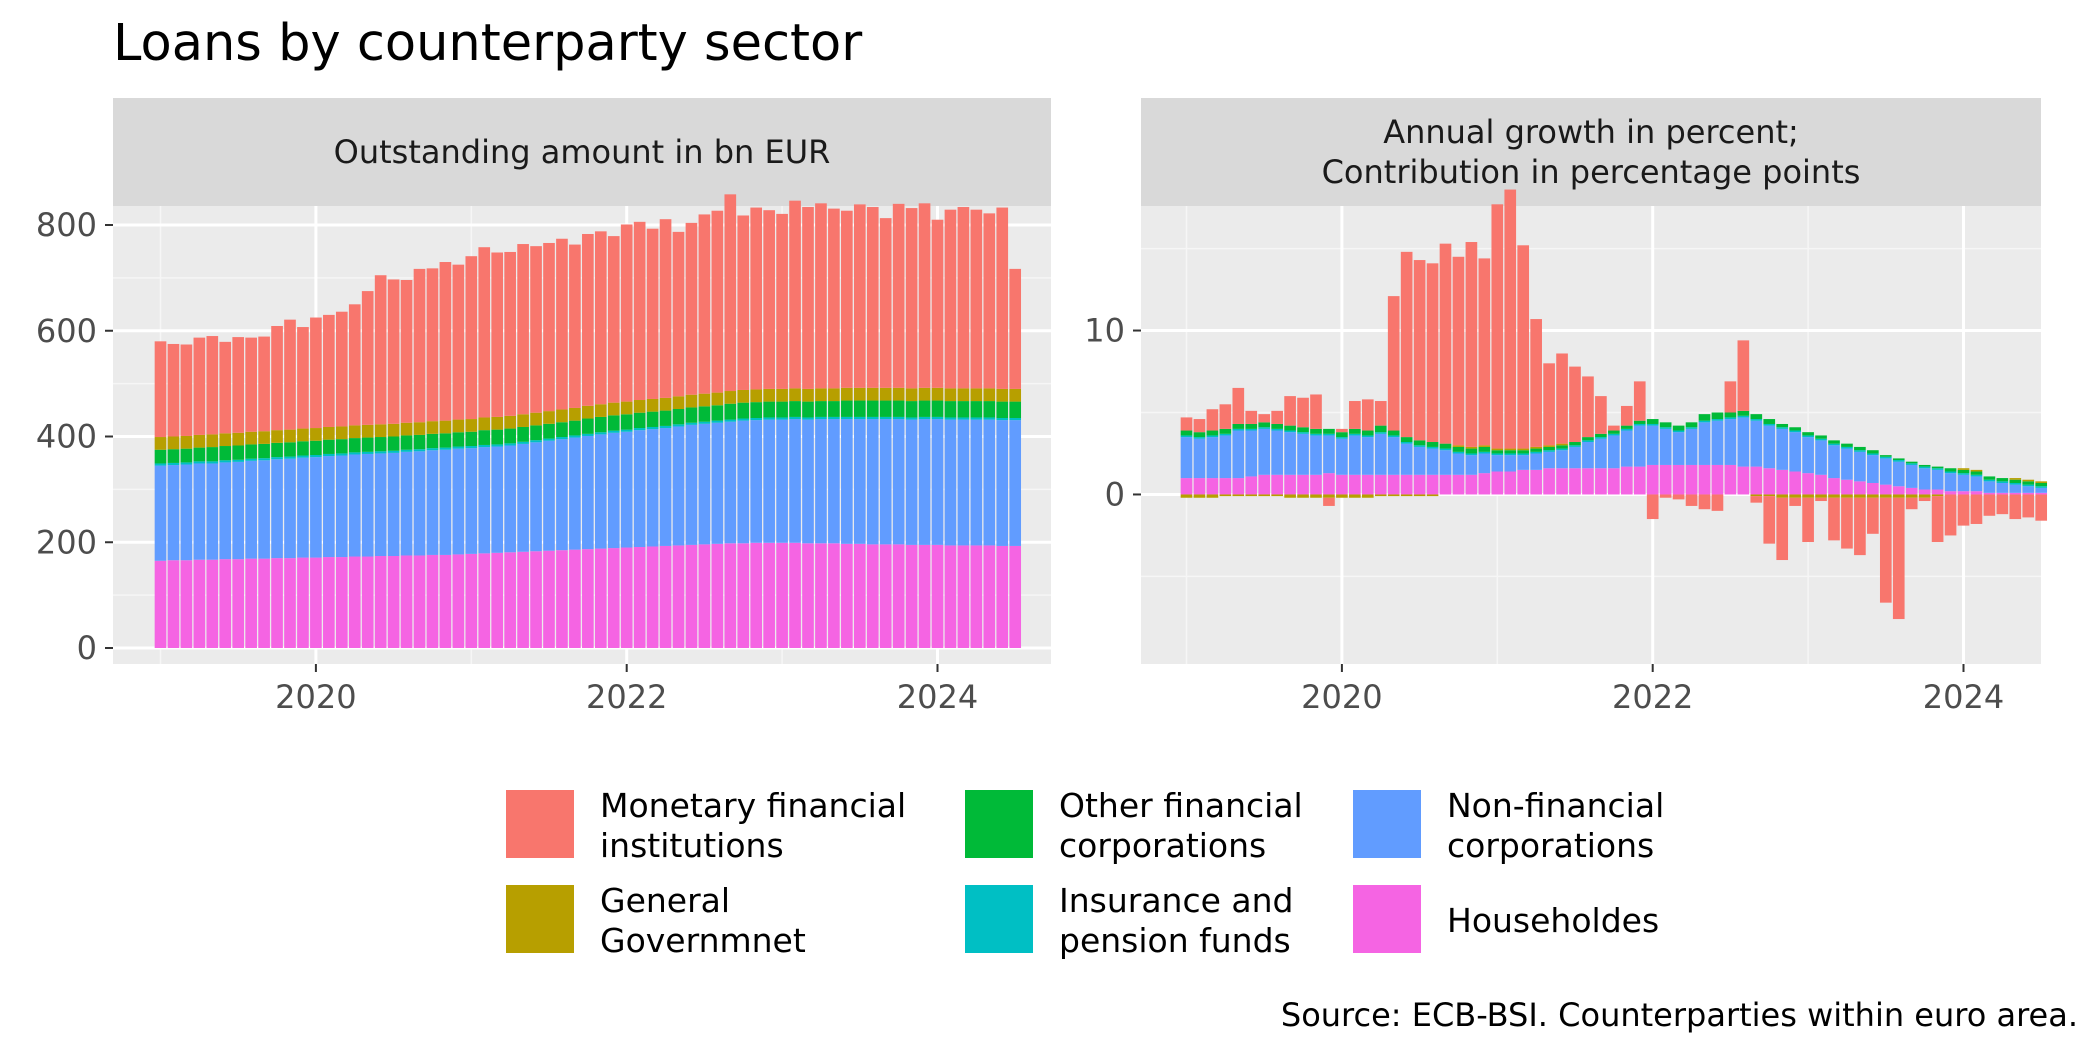  I want to click on legend-swatch-mfi, so click(540, 824).